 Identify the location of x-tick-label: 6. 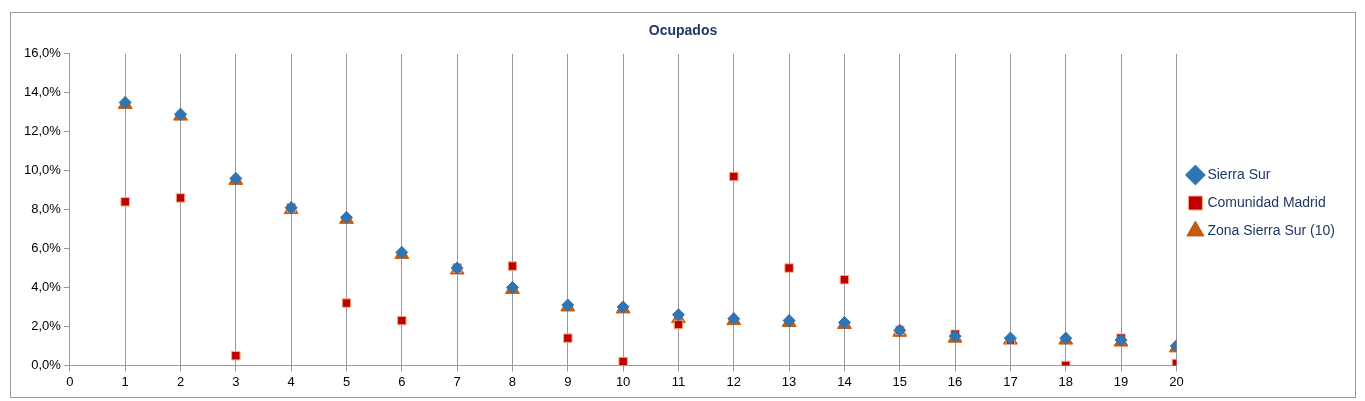
(402, 381).